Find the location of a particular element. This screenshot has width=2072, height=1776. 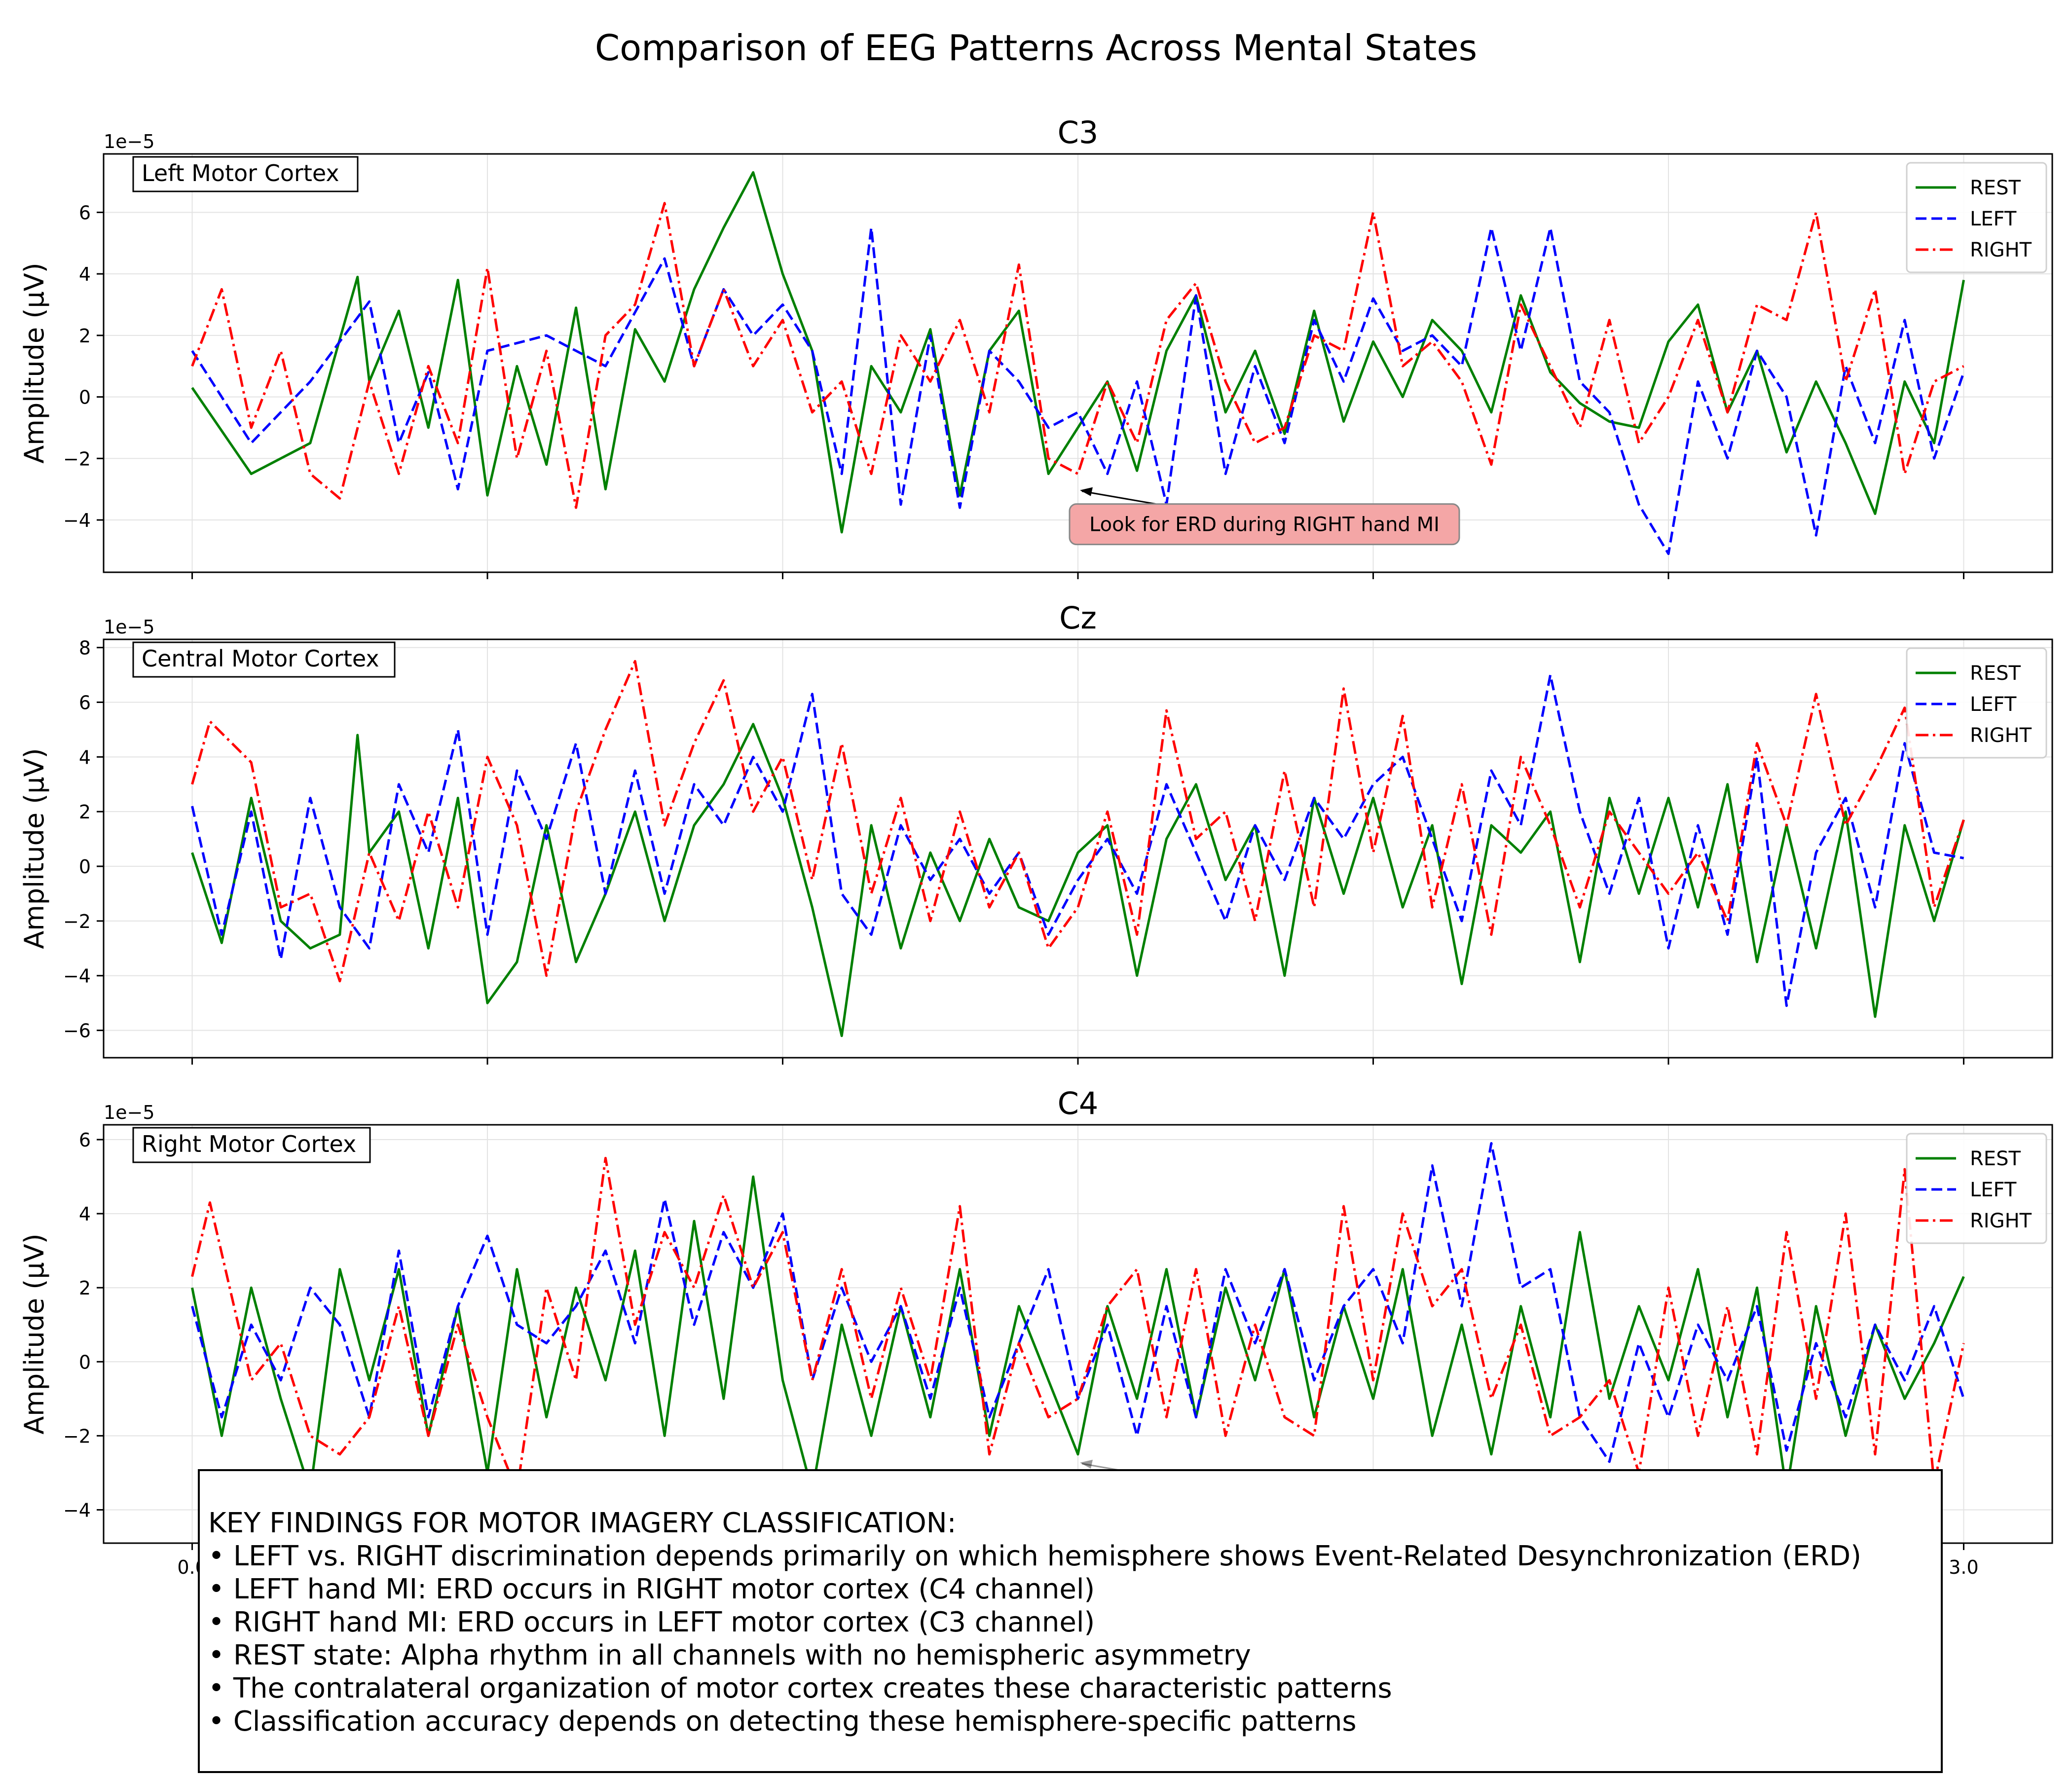

region-label-box: Central Motor Cortex is located at coordinates (264, 659).